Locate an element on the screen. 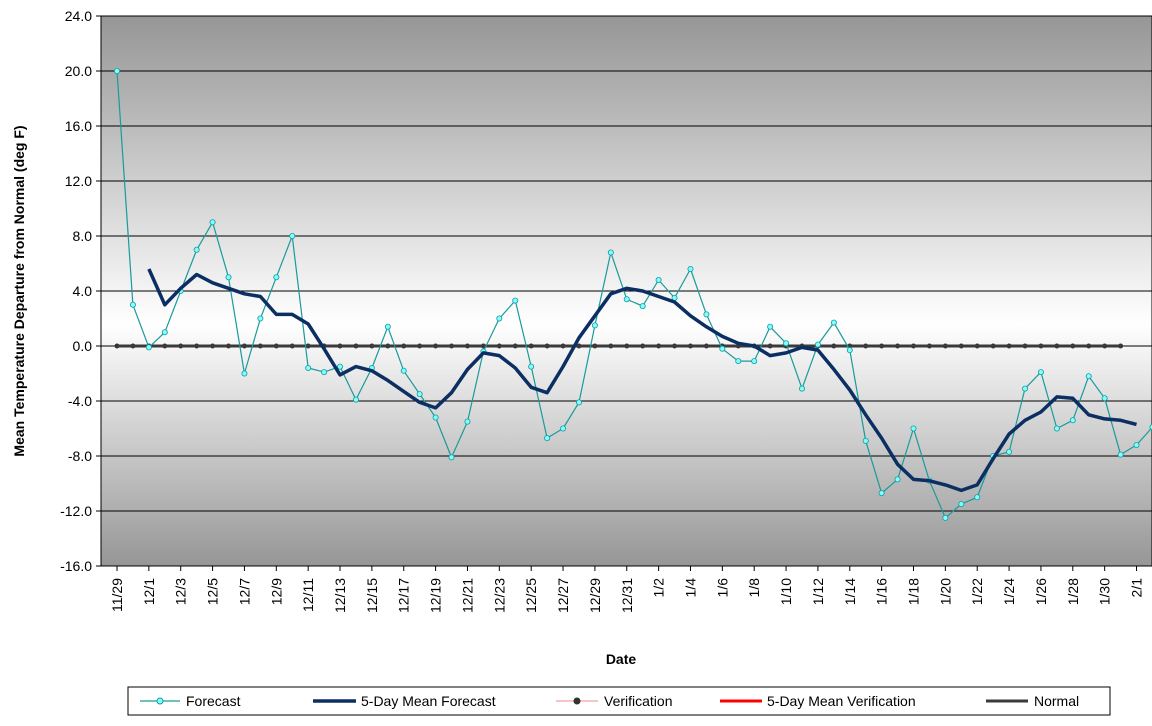 The image size is (1152, 726). x-tick-label: 12/1 is located at coordinates (149, 591).